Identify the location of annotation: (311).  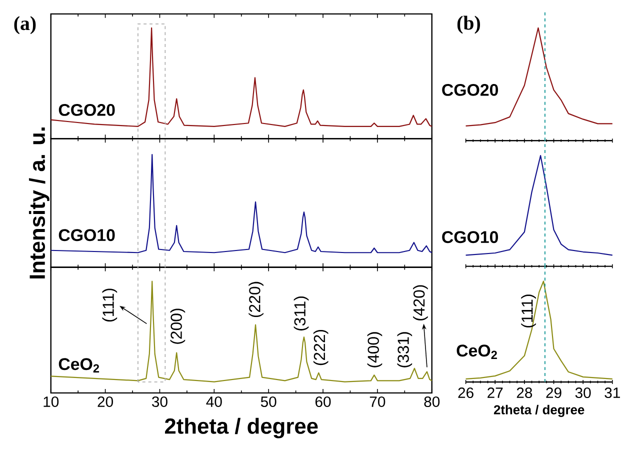
(301, 313).